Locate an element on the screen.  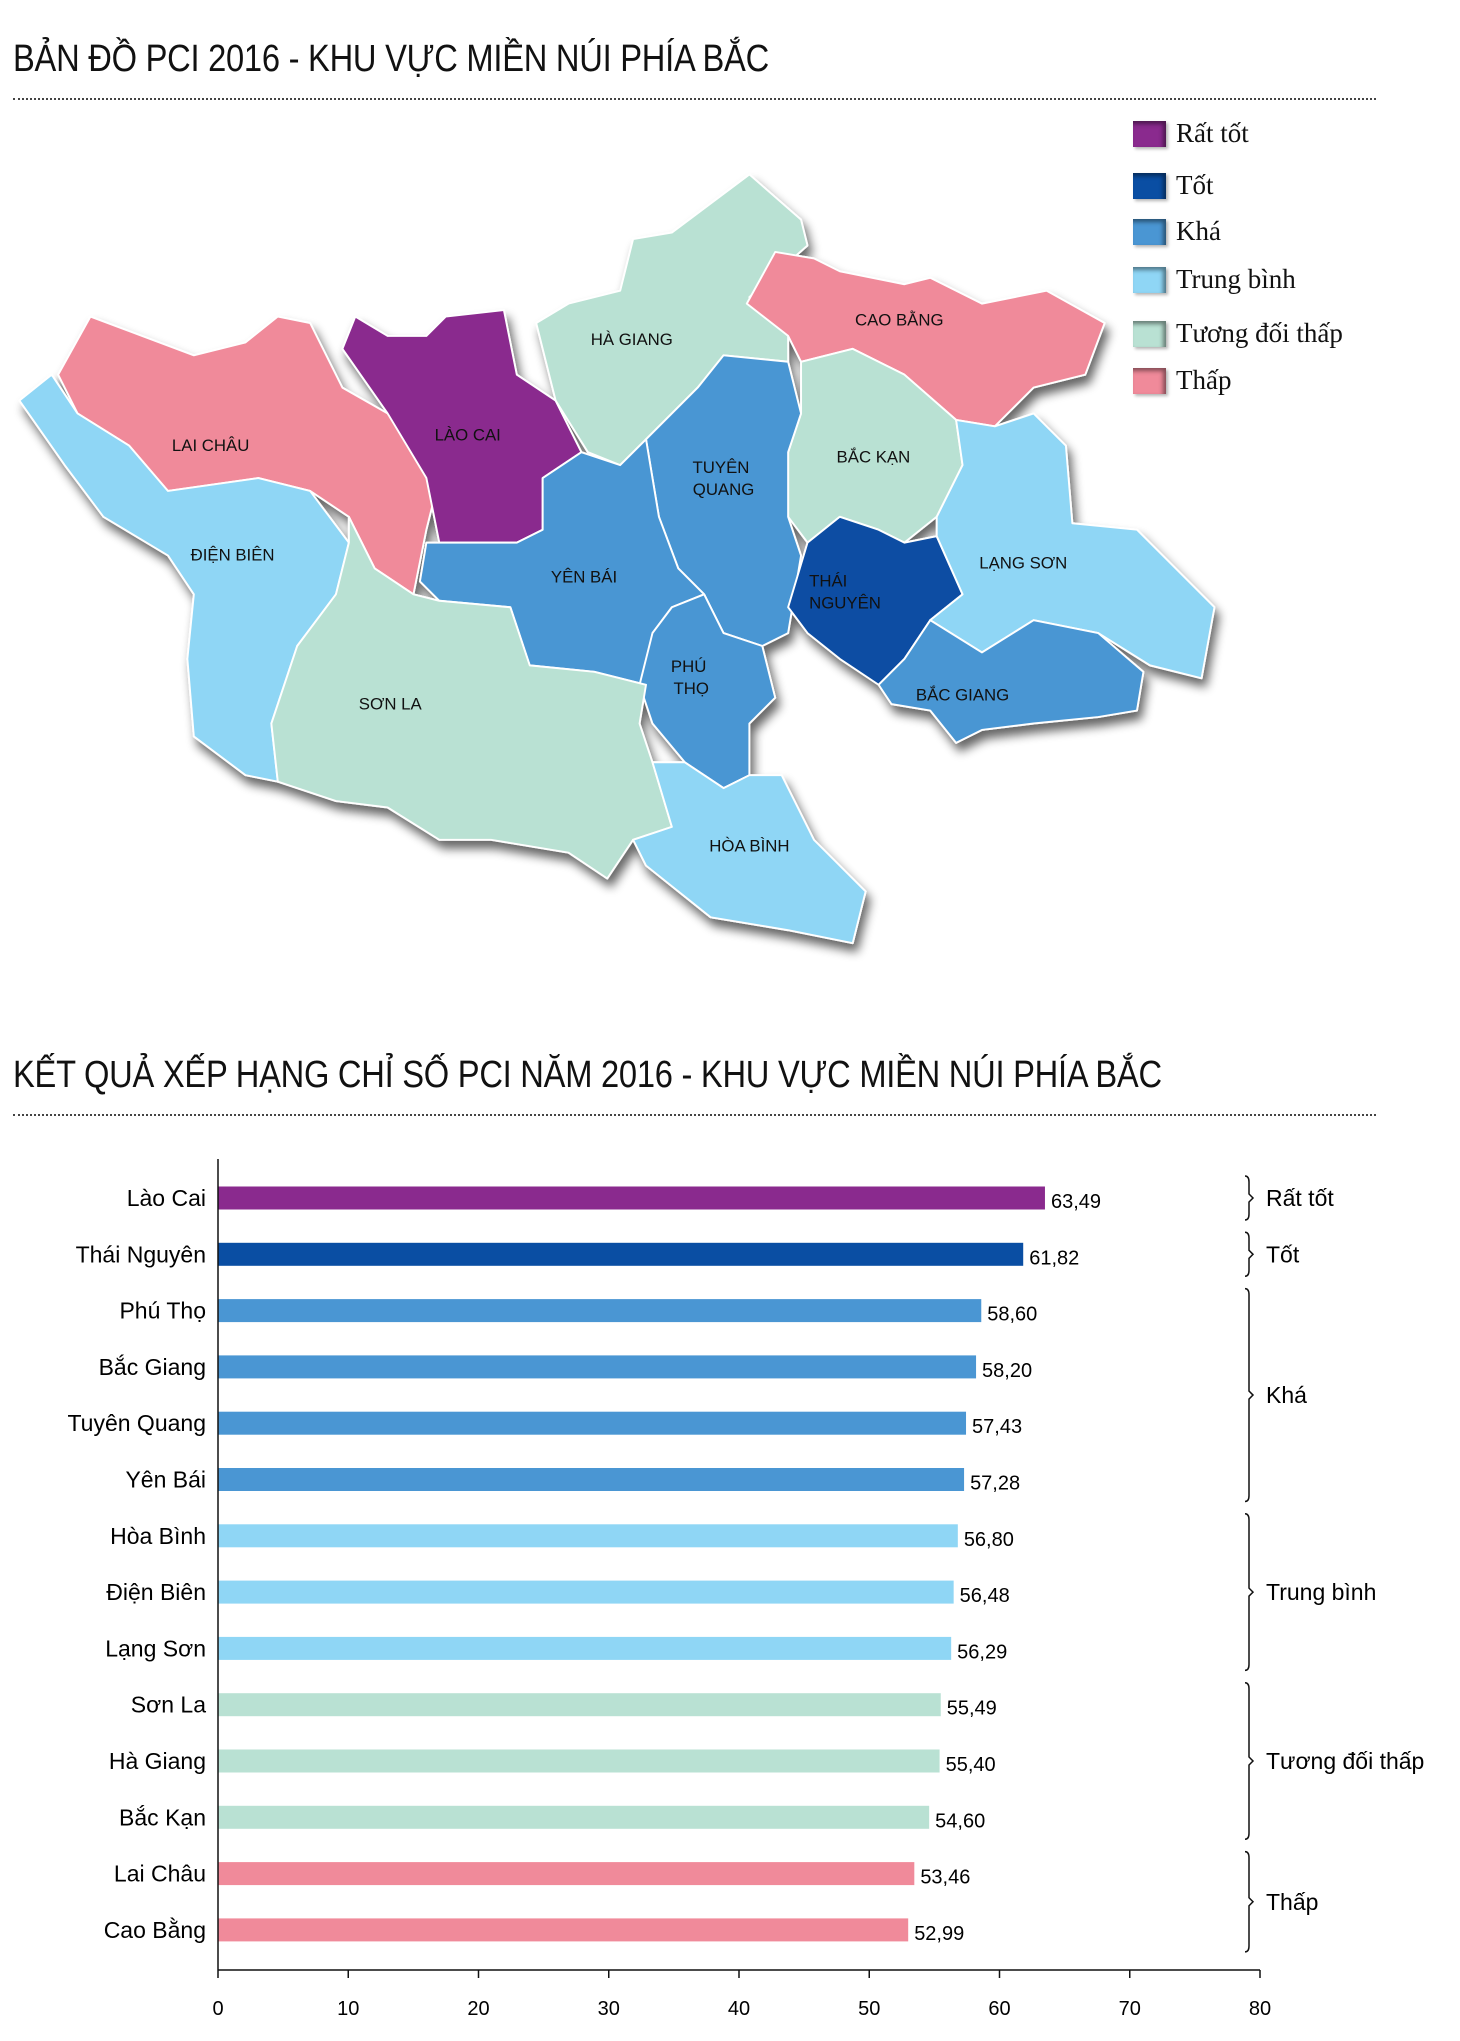
x-tick-label: 30 is located at coordinates (609, 2009).